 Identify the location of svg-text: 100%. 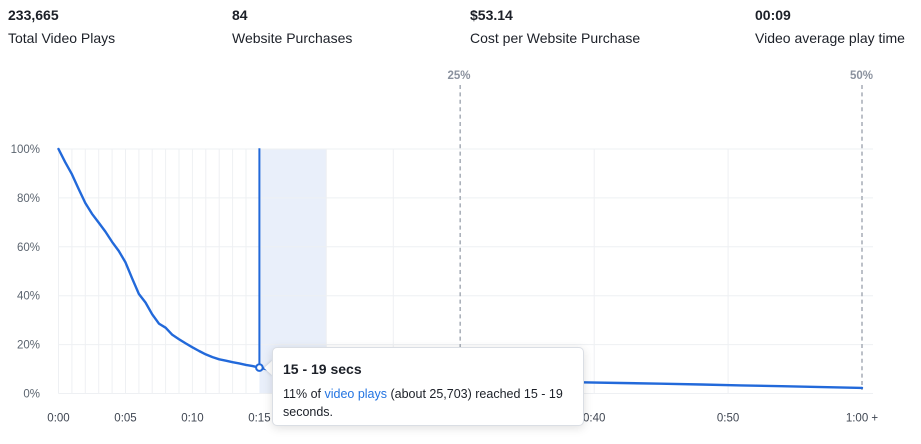
(25, 150).